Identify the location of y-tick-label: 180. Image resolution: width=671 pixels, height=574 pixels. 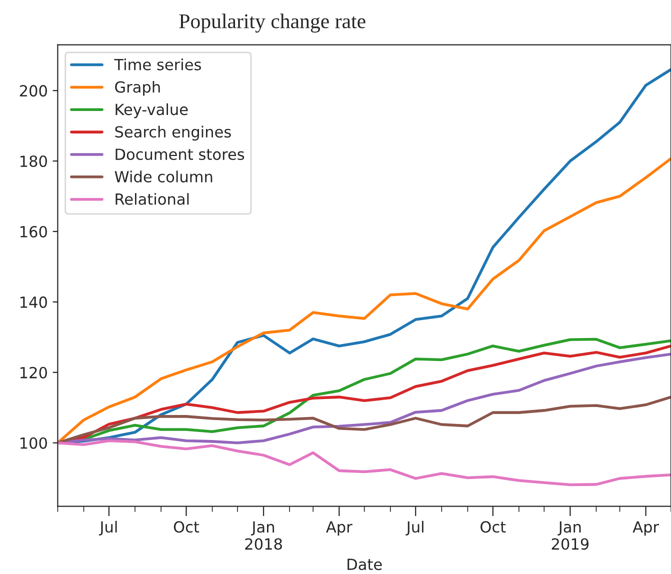
(33, 161).